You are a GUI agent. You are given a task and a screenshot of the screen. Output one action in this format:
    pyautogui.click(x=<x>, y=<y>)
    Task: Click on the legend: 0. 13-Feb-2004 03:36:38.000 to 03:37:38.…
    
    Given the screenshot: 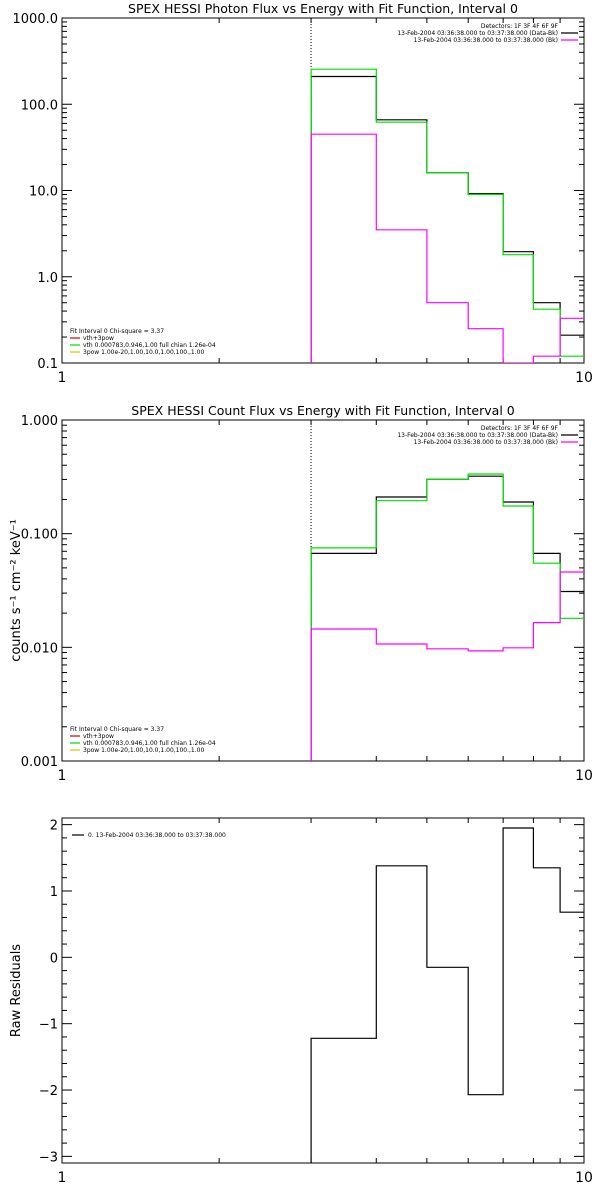 What is the action you would take?
    pyautogui.click(x=149, y=835)
    